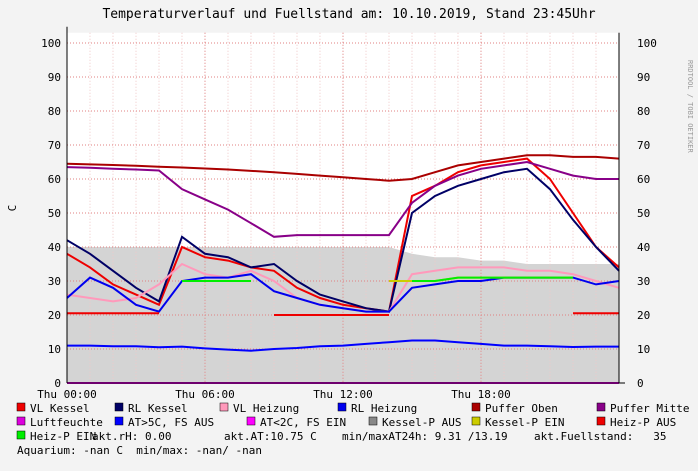 Image resolution: width=698 pixels, height=471 pixels. I want to click on legend-label: RL Kessel, so click(158, 408).